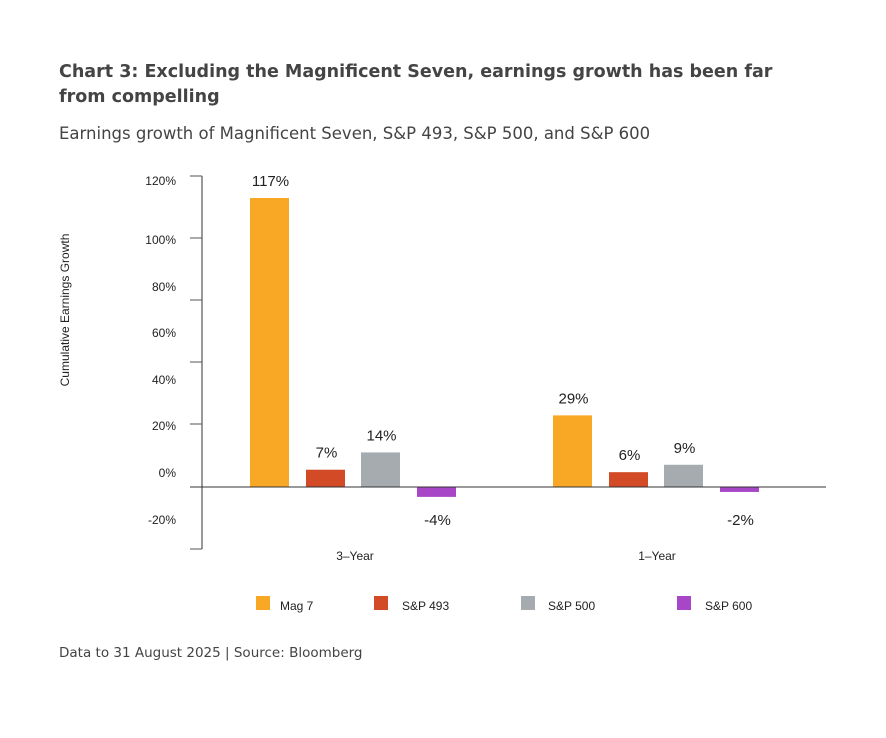  Describe the element at coordinates (164, 287) in the screenshot. I see `y-tick-label: 80%` at that location.